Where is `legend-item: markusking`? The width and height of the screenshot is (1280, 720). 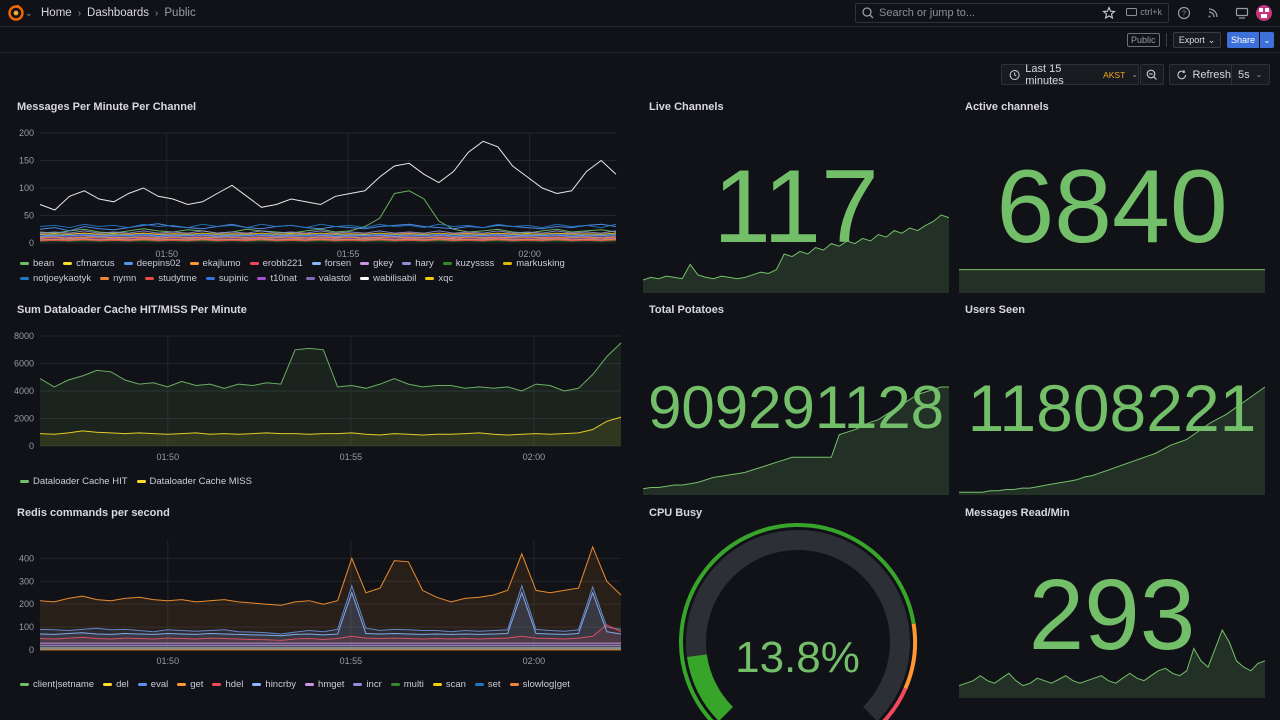
legend-item: markusking is located at coordinates (534, 263).